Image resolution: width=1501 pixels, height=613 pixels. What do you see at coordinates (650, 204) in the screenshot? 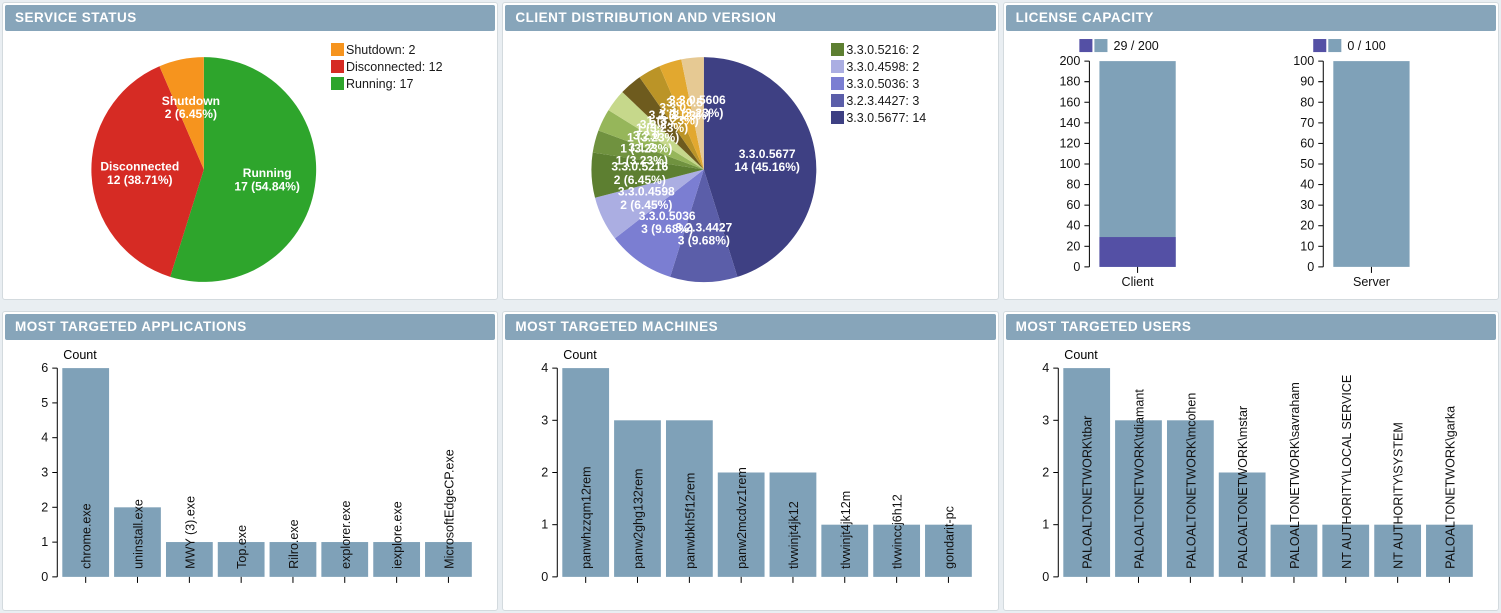
I see `pie-slice-3.3.0.4598` at bounding box center [650, 204].